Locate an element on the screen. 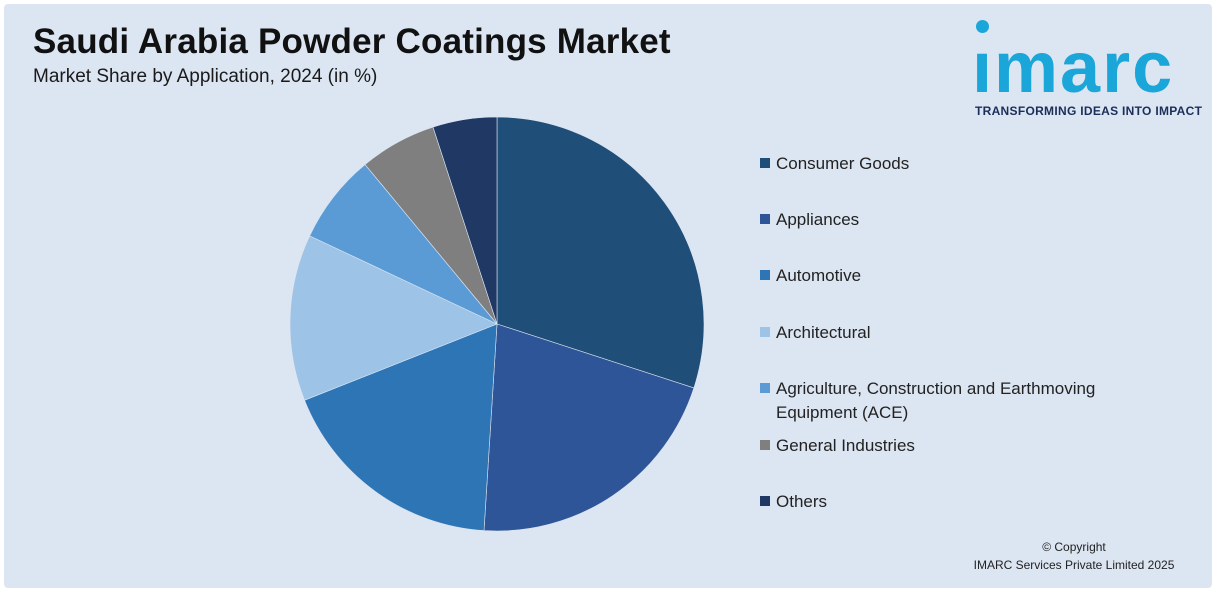  logo-wordmark: ımarc is located at coordinates (1073, 68).